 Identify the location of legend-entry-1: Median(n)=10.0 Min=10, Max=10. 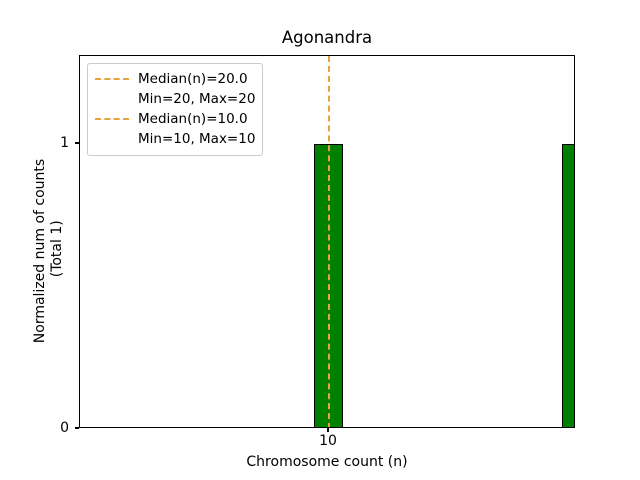
(175, 129).